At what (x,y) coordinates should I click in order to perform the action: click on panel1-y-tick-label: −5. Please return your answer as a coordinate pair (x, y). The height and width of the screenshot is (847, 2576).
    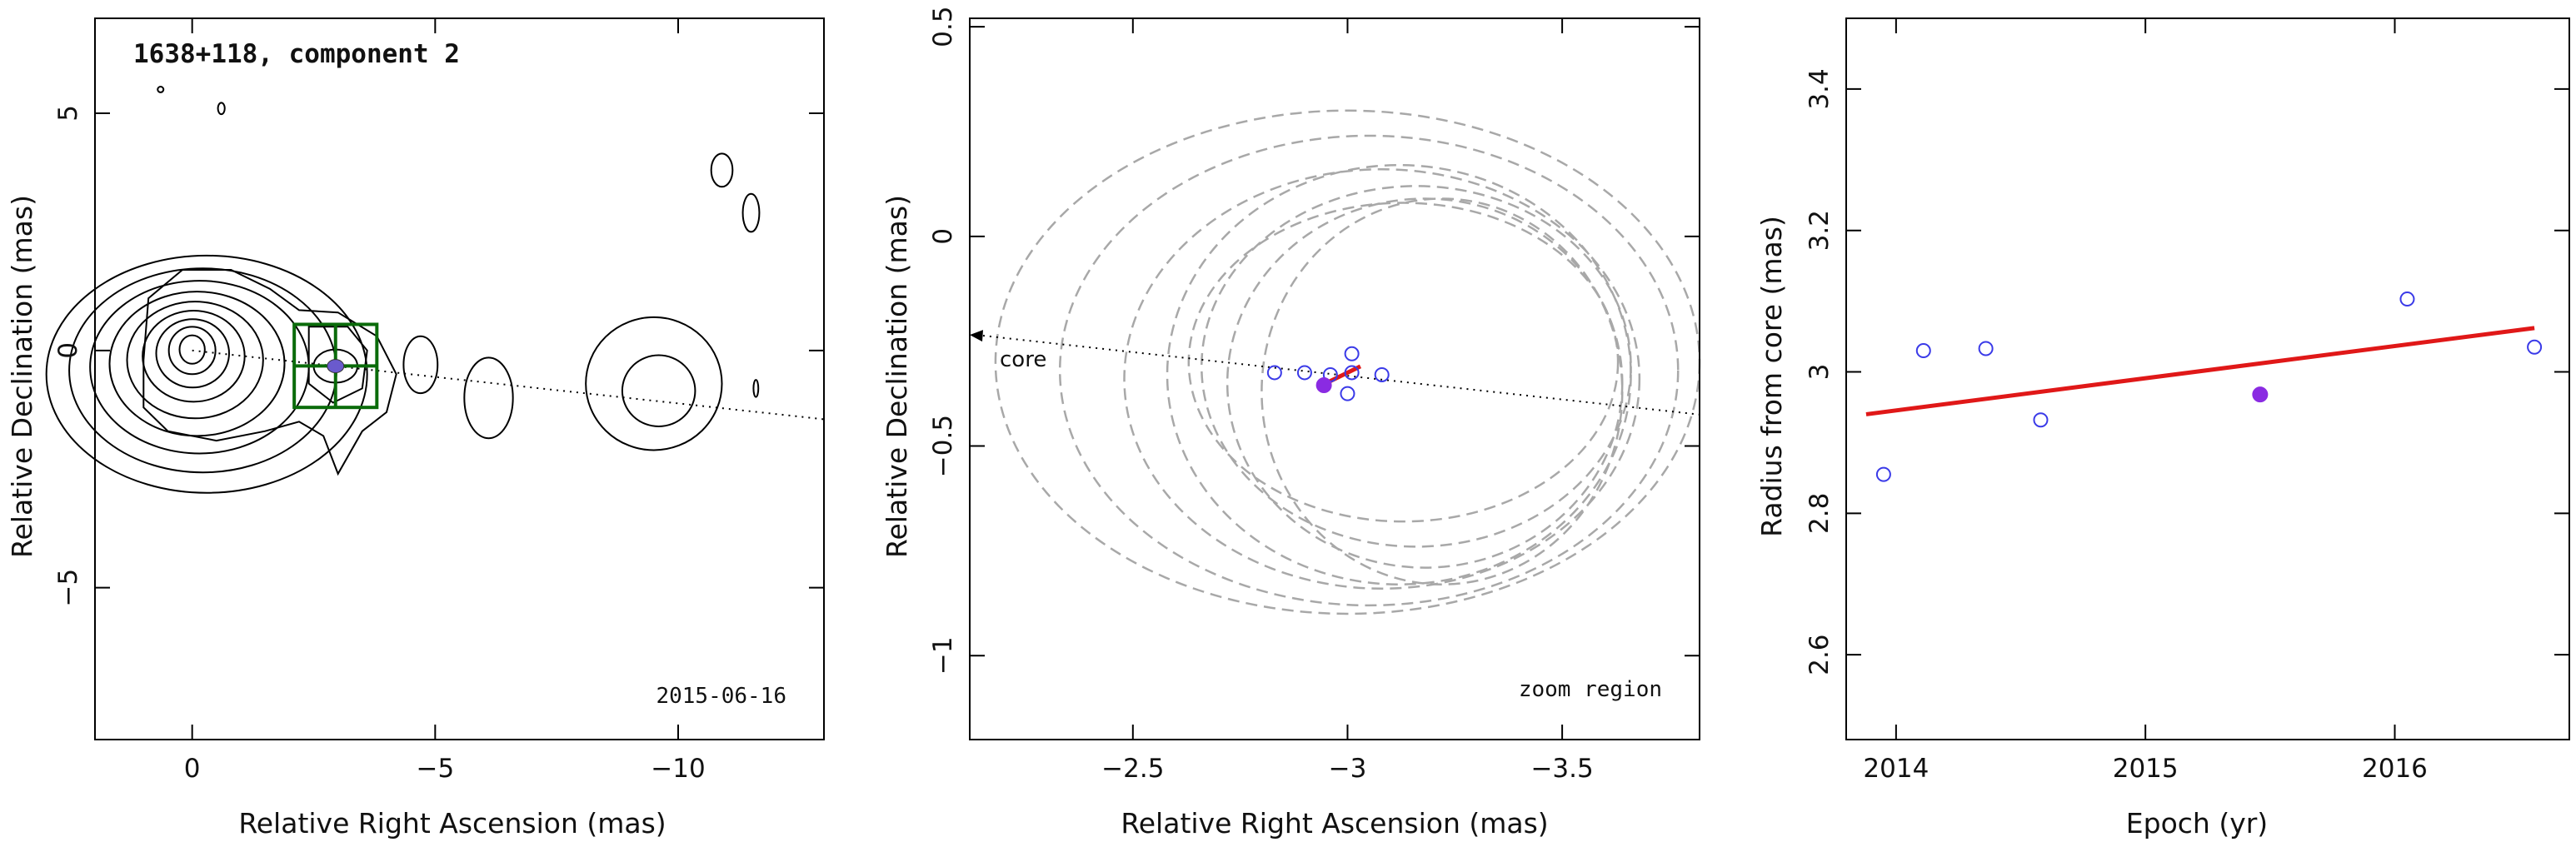
    Looking at the image, I should click on (68, 588).